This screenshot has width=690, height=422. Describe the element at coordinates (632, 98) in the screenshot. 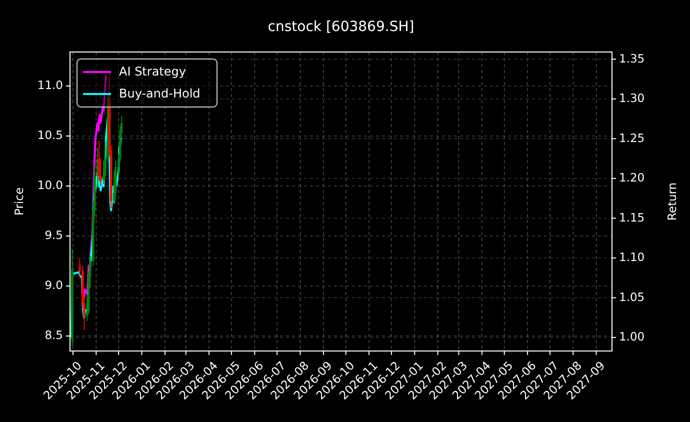

I see `y2-tick-label: 1.30` at that location.